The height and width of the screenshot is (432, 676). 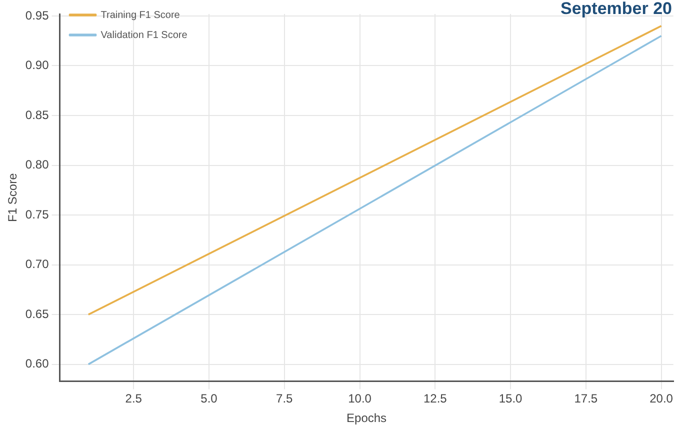 I want to click on legend-label: Validation F1 Score, so click(x=144, y=35).